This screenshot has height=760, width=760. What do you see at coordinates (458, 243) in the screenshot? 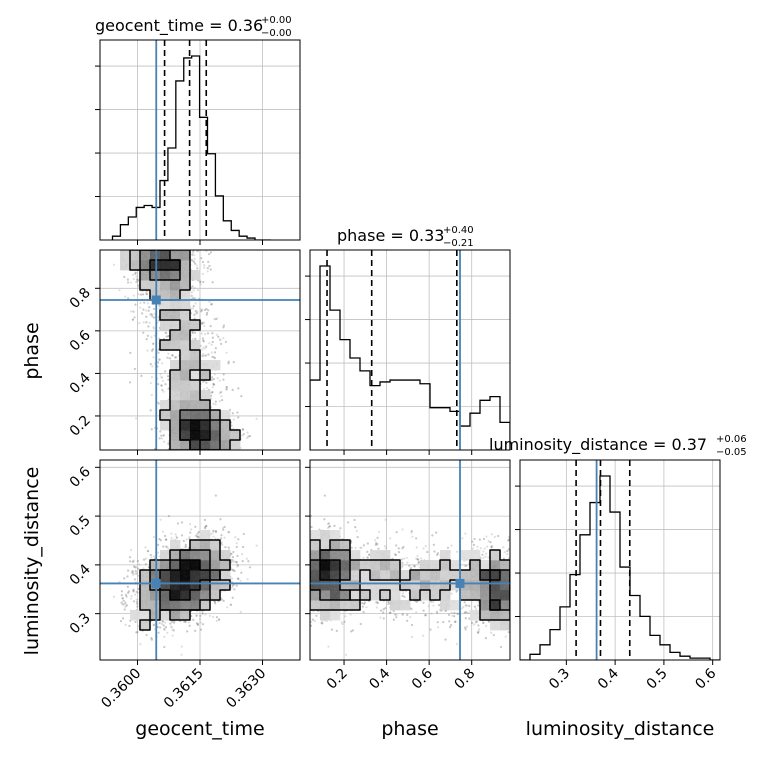
I see `title-phase-minus: −0.21` at bounding box center [458, 243].